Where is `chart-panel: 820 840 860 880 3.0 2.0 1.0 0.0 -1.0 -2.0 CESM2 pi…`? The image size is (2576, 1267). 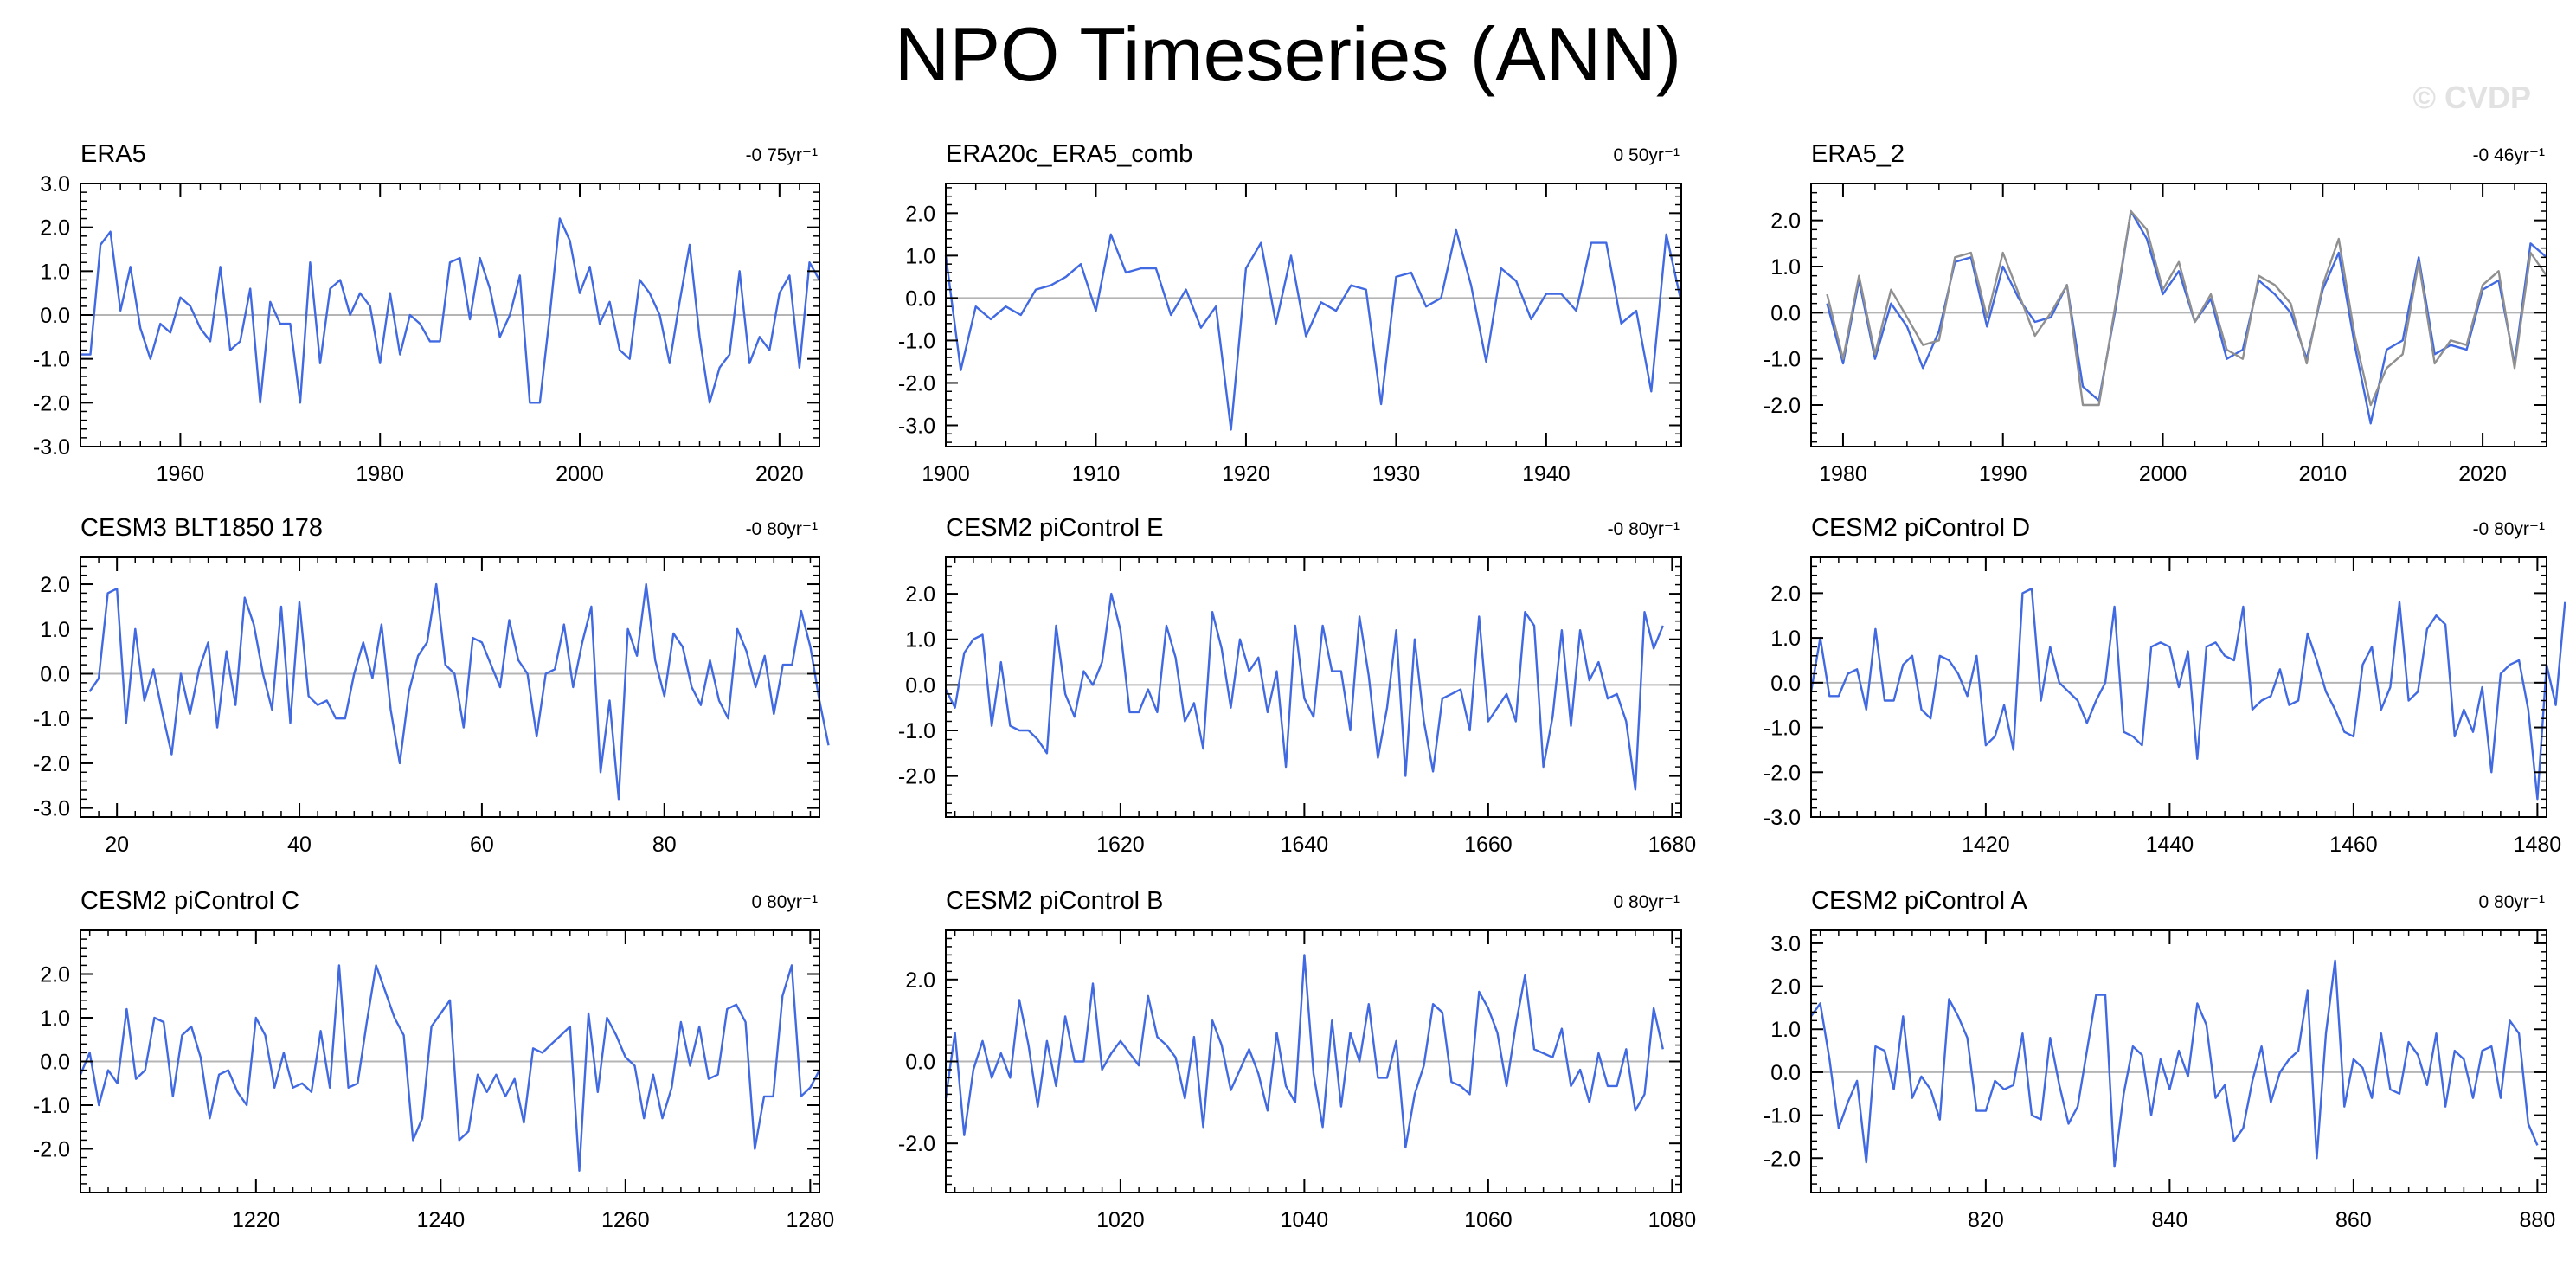 chart-panel: 820 840 860 880 3.0 2.0 1.0 0.0 -1.0 -2.0 CESM2 pi… is located at coordinates (2159, 1059).